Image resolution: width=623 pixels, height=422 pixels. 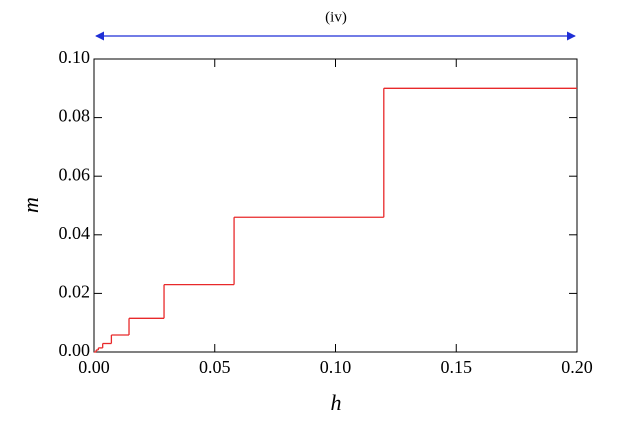 What do you see at coordinates (75, 57) in the screenshot?
I see `y-tick-label: 0.10` at bounding box center [75, 57].